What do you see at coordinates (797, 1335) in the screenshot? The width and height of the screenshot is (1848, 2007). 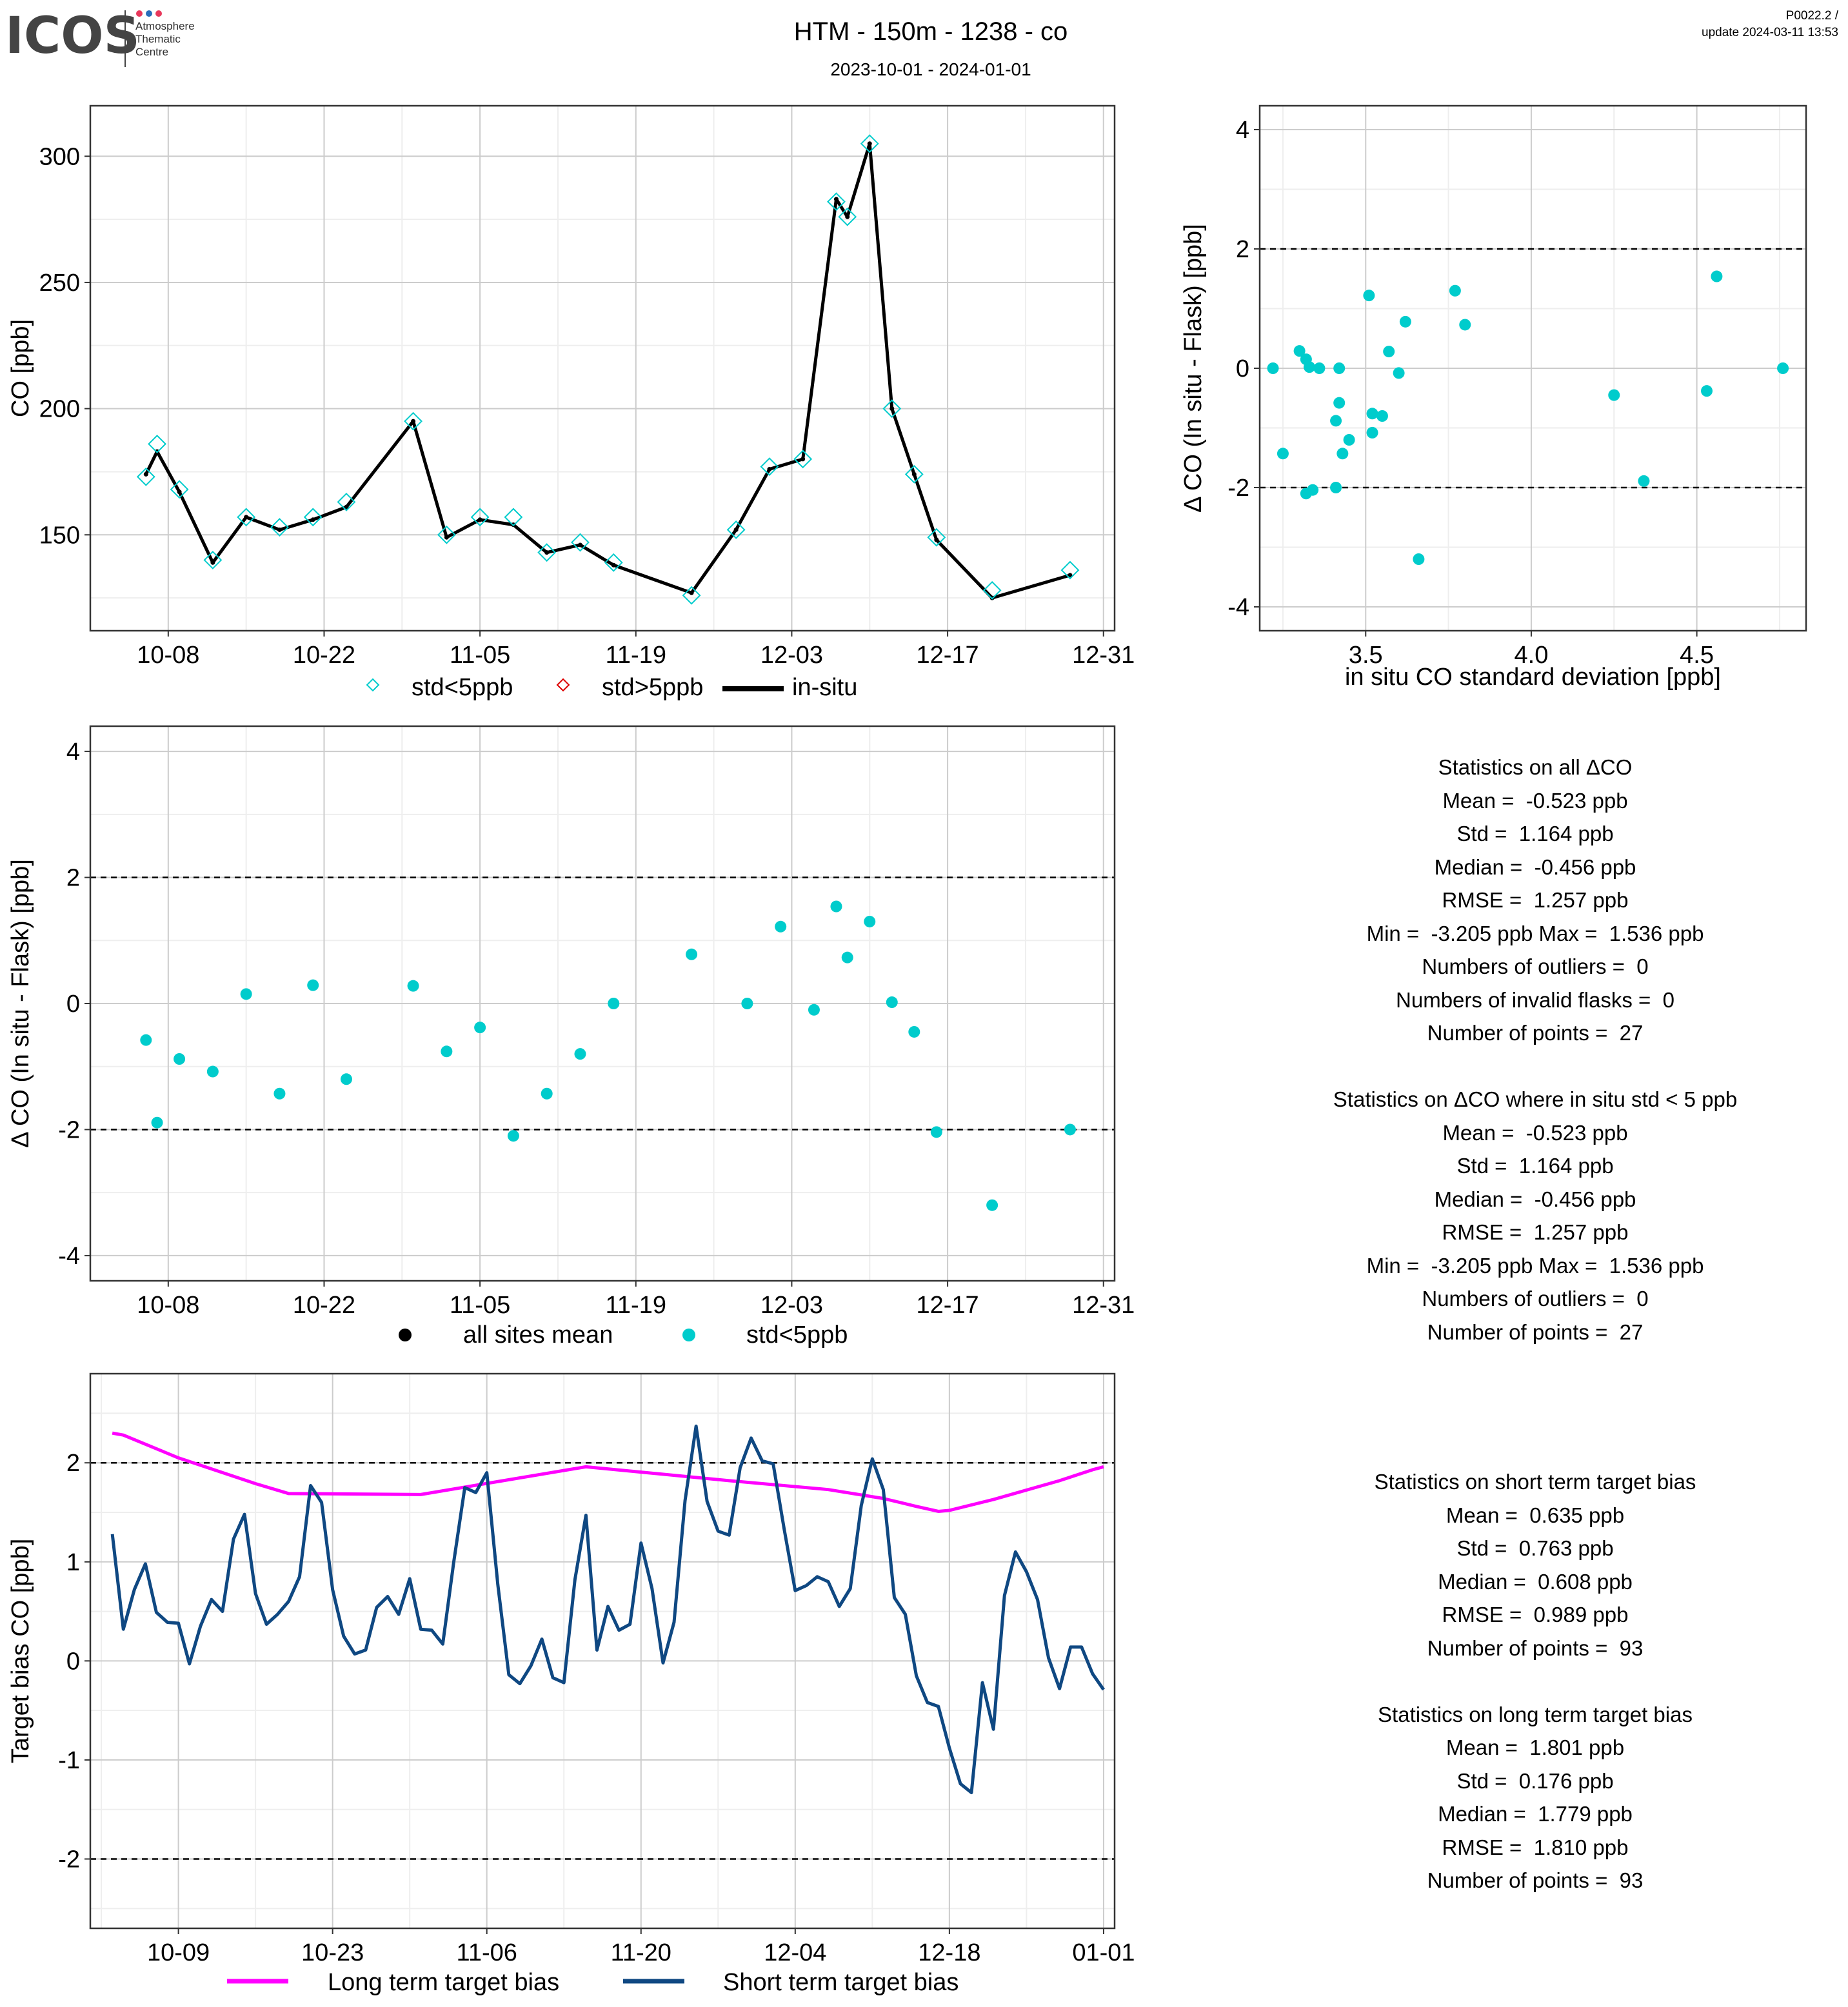 I see `legend-label: std<5ppb` at bounding box center [797, 1335].